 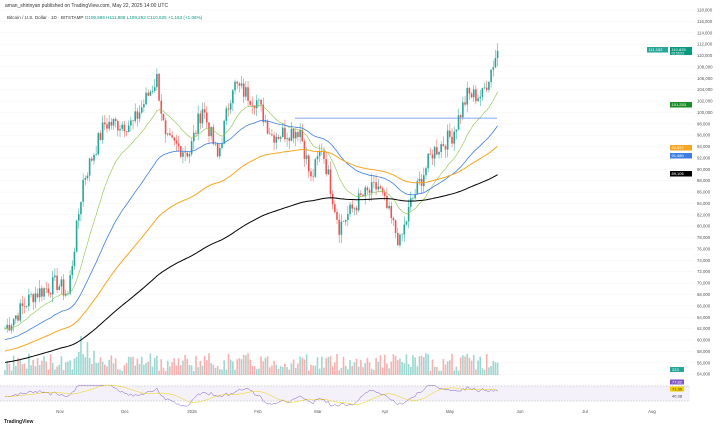 What do you see at coordinates (704, 180) in the screenshot?
I see `y-tick-label: 88,000` at bounding box center [704, 180].